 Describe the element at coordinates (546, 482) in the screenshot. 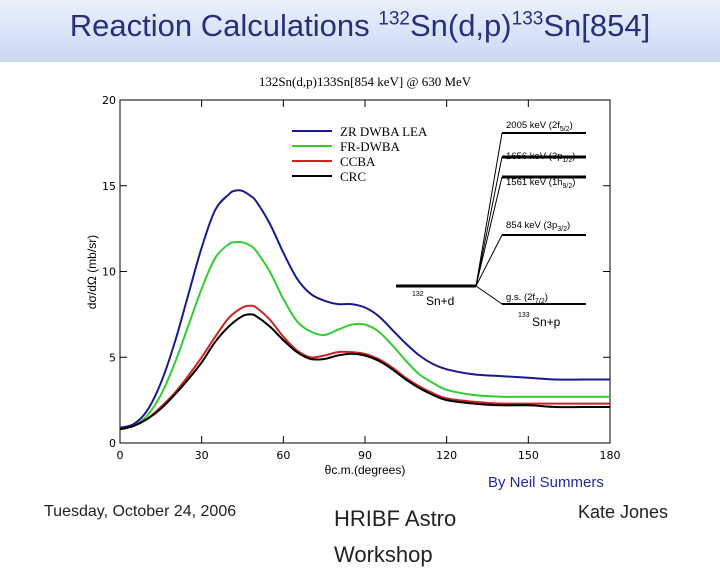

I see `author-credit: By Neil Summers` at that location.